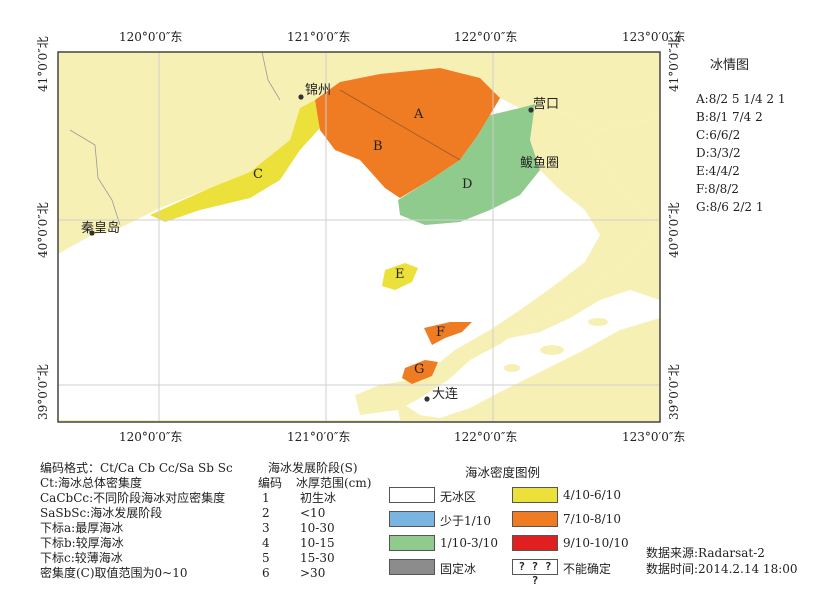 The image size is (821, 592). What do you see at coordinates (318, 90) in the screenshot?
I see `place-jinzhou: 锦州` at bounding box center [318, 90].